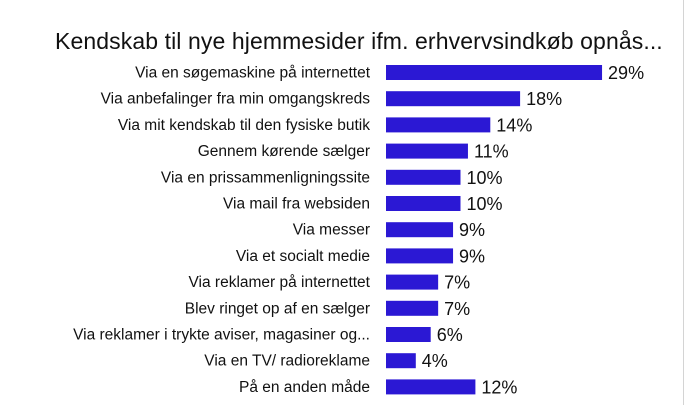  I want to click on category-label: På en anden måde, so click(304, 387).